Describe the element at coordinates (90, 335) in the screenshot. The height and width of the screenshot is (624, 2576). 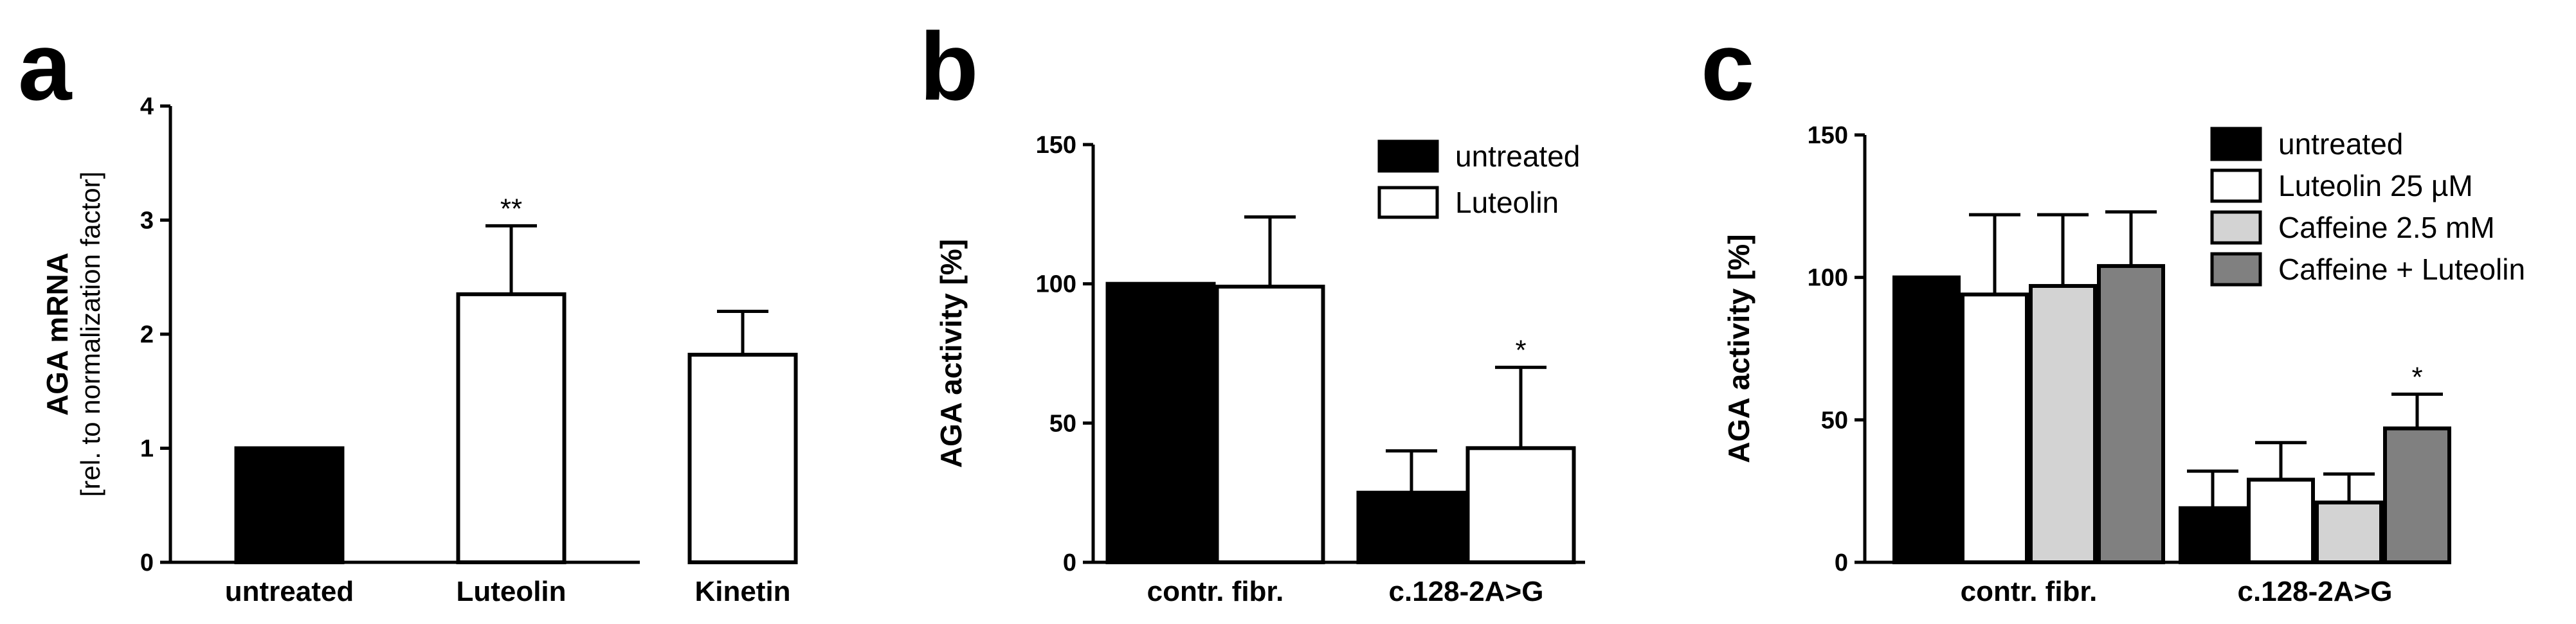
I see `y-axis-sublabel: [rel. to normalization factor]` at that location.